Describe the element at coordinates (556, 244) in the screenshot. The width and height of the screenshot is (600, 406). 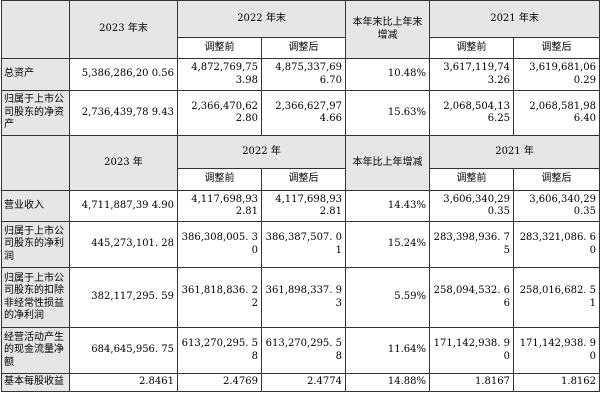
I see `cell-2021-after: 283,321,086. 60` at that location.